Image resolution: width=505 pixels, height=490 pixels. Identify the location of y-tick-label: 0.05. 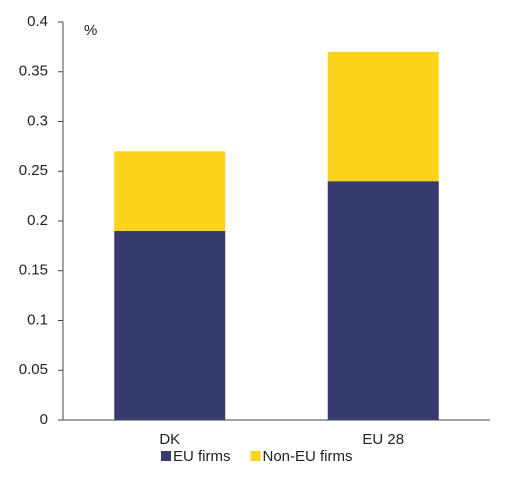
(33, 369).